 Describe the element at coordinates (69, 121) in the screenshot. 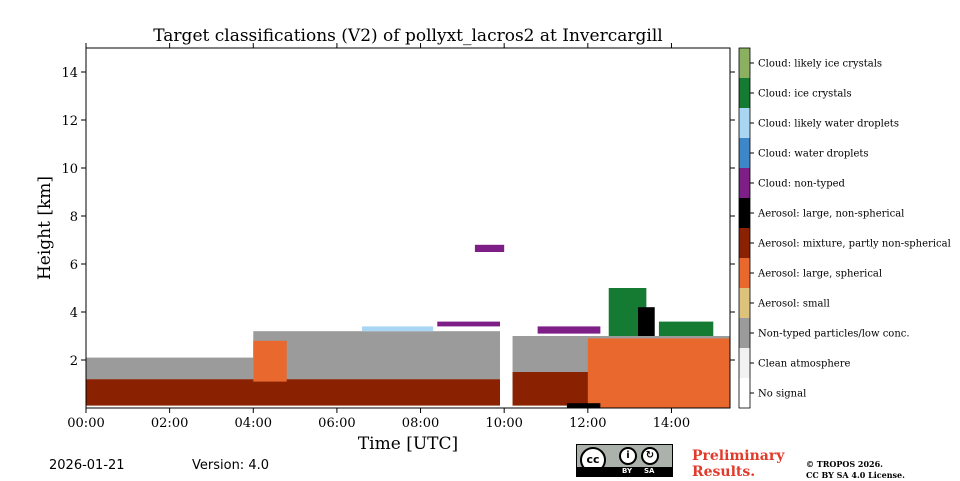

I see `y-tick-label-5: 12` at that location.